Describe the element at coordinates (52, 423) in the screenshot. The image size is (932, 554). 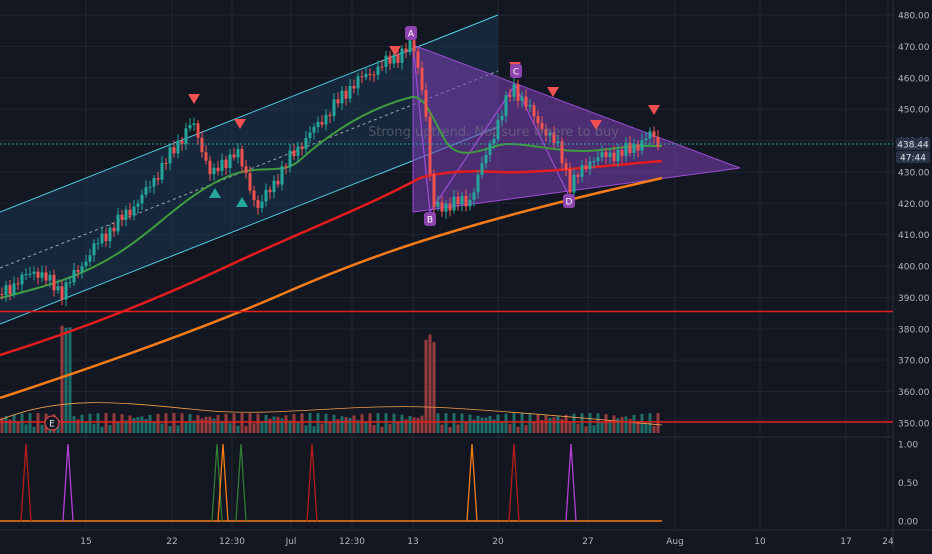
I see `event-marker: E` at that location.